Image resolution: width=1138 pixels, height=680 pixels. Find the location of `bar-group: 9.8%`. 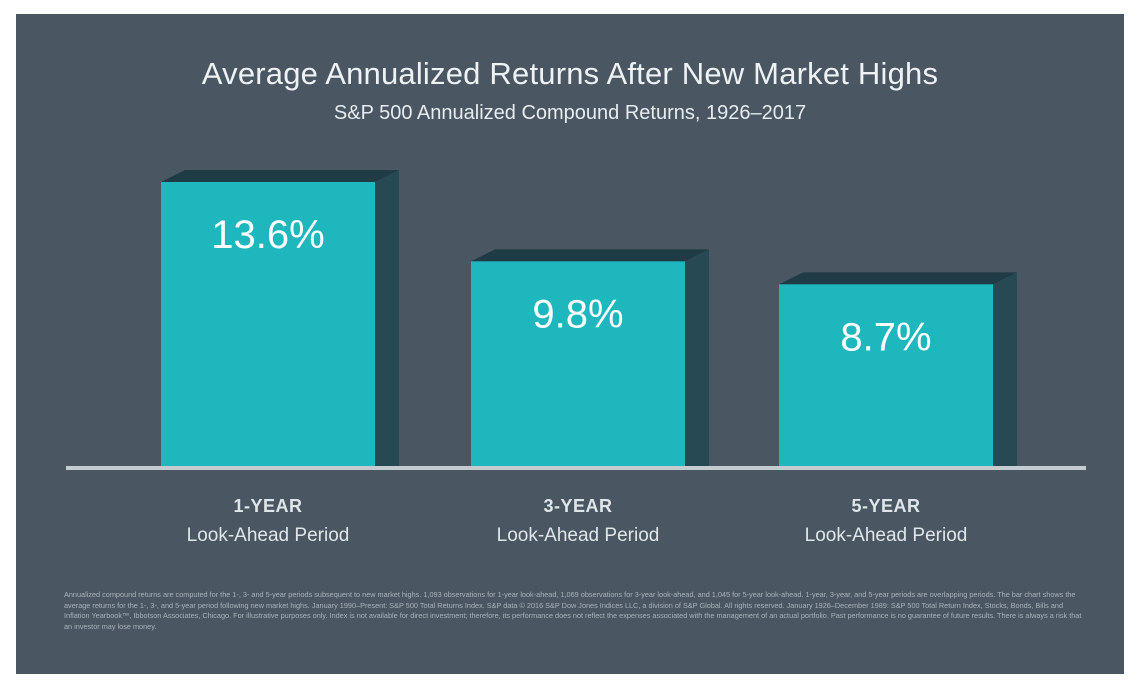

bar-group: 9.8% is located at coordinates (590, 357).